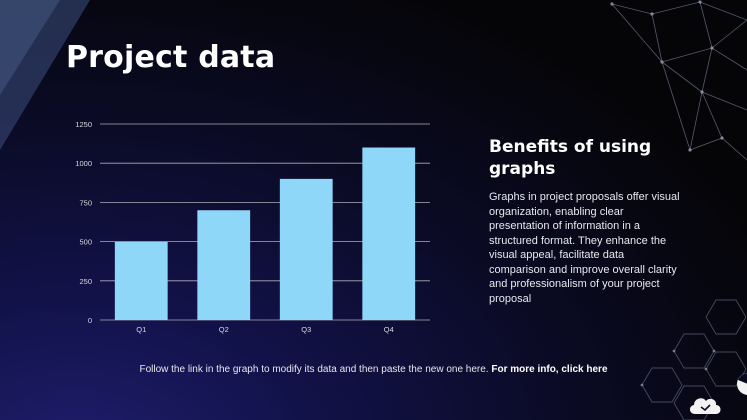  What do you see at coordinates (141, 329) in the screenshot?
I see `x-tick-label: Q1` at bounding box center [141, 329].